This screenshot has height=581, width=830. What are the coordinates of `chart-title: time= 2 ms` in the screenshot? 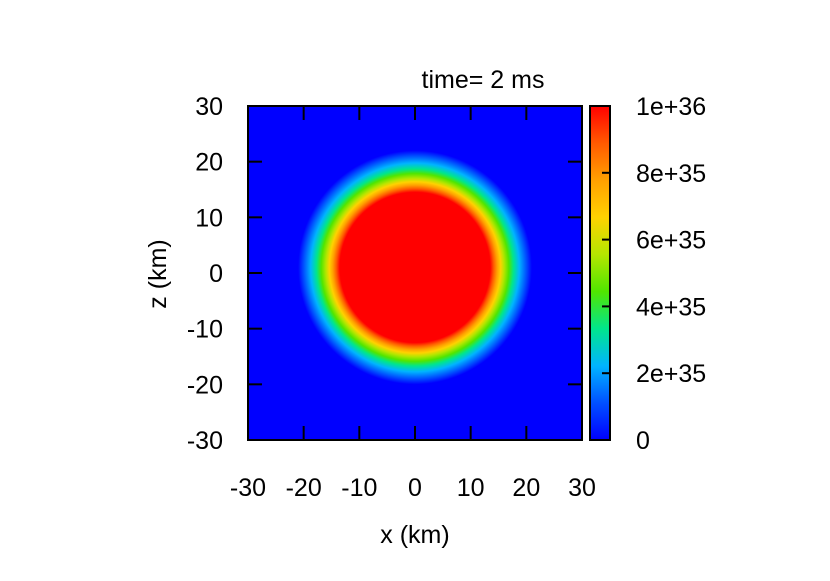 It's located at (483, 80).